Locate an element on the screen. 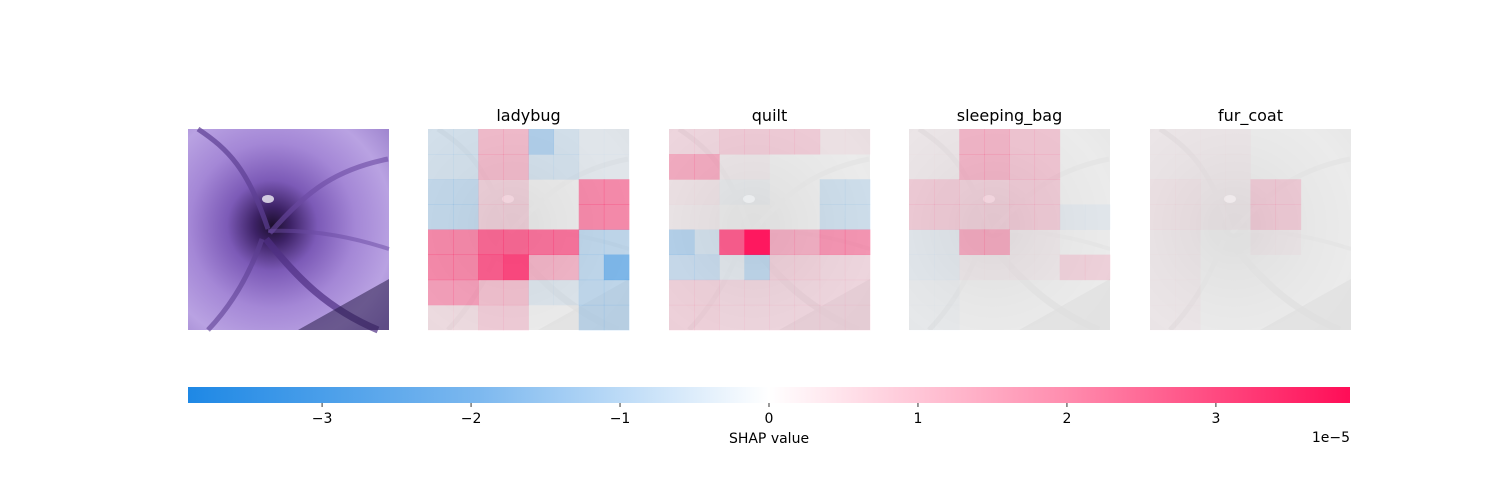  panel-title-fur-coat: fur_coat is located at coordinates (1250, 116).